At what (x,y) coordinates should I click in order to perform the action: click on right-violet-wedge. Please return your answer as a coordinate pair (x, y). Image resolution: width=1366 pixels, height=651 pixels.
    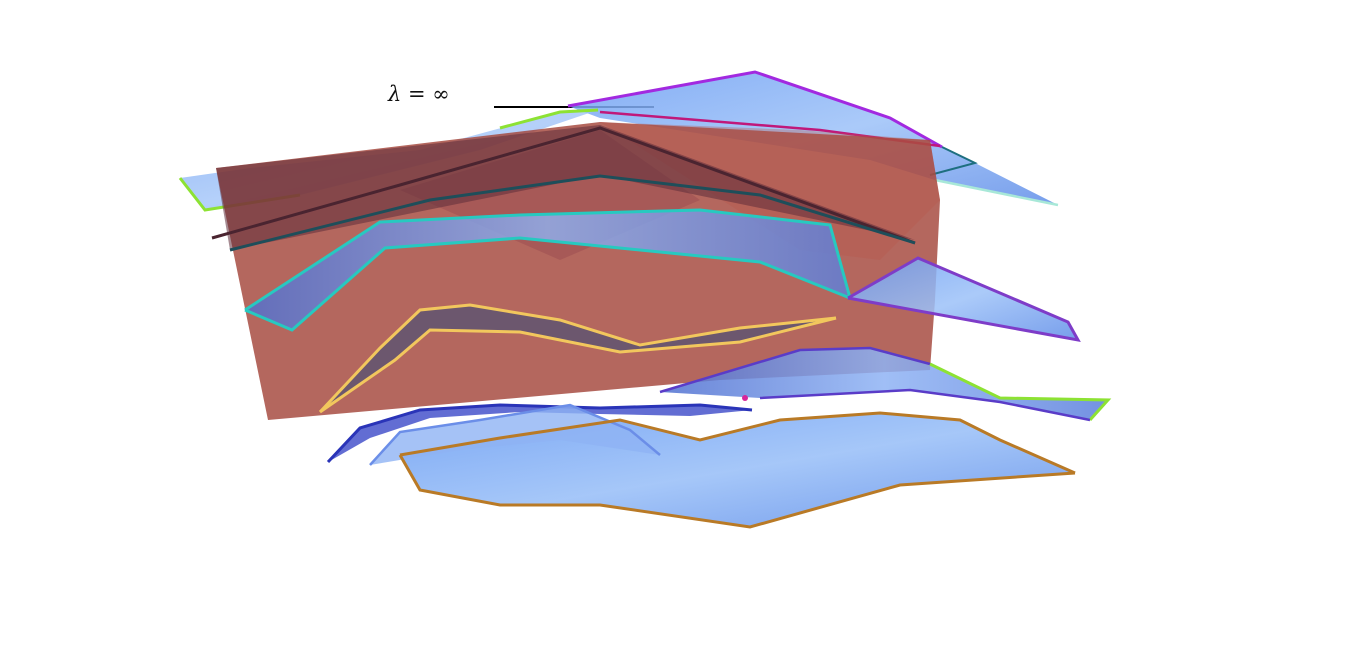
    Looking at the image, I should click on (964, 299).